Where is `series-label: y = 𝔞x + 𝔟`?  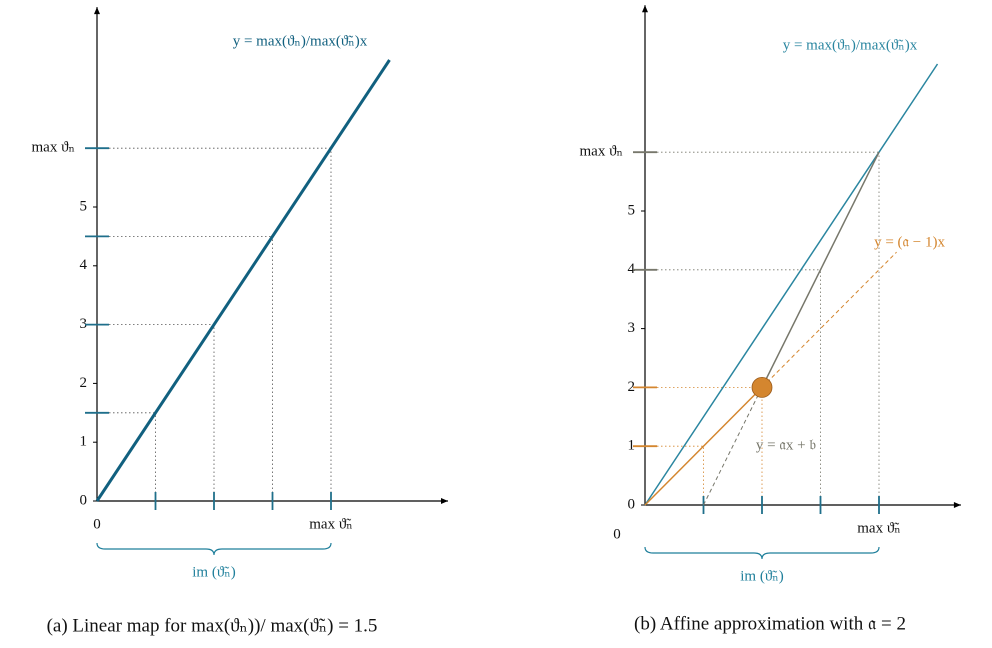 series-label: y = 𝔞x + 𝔟 is located at coordinates (786, 445).